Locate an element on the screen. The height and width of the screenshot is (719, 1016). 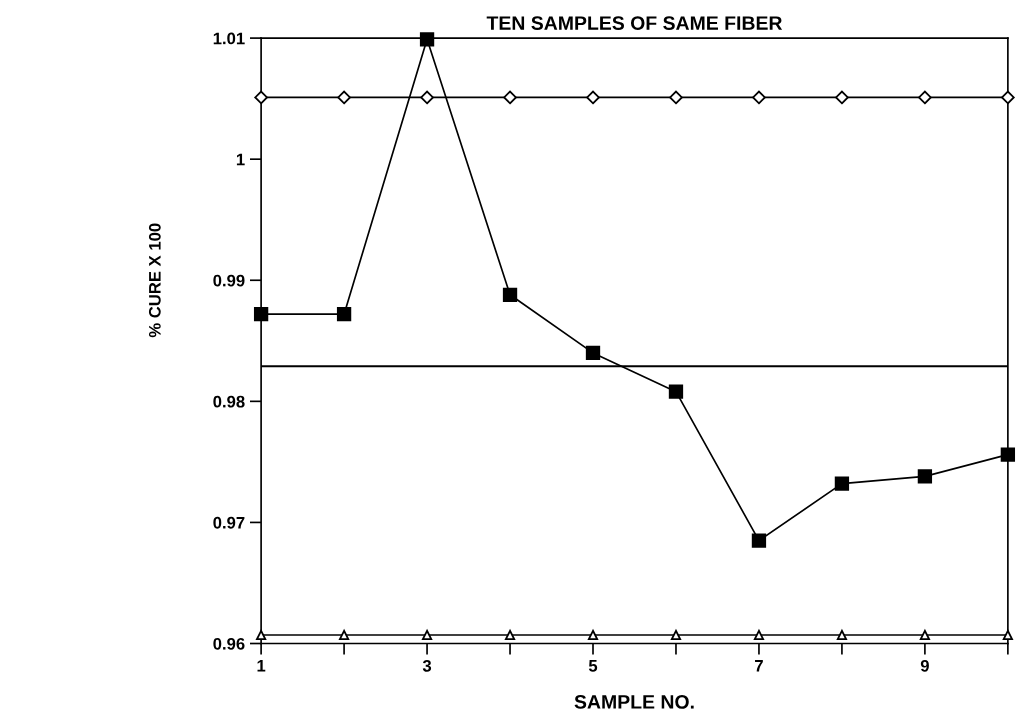
y-tick-label: 0.98 is located at coordinates (229, 401).